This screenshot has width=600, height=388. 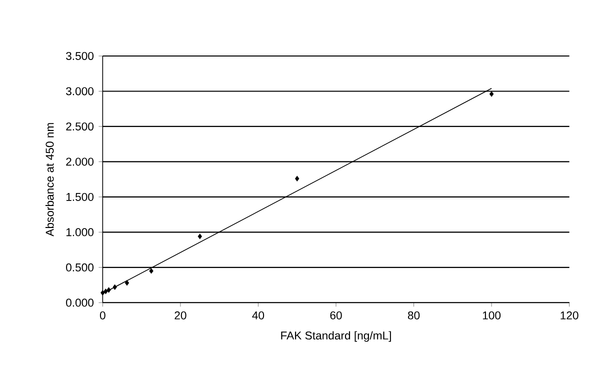 What do you see at coordinates (258, 315) in the screenshot?
I see `x-tick-label: 40` at bounding box center [258, 315].